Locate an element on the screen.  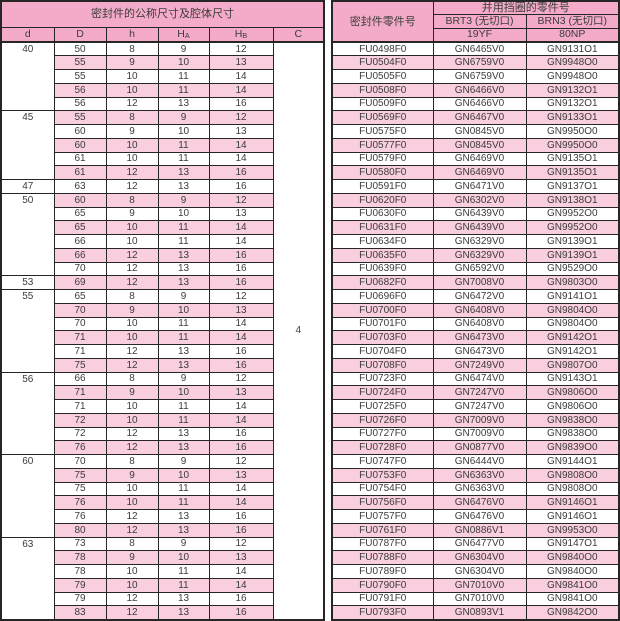
seal-part-cell: FU0630F0 is located at coordinates (382, 214).